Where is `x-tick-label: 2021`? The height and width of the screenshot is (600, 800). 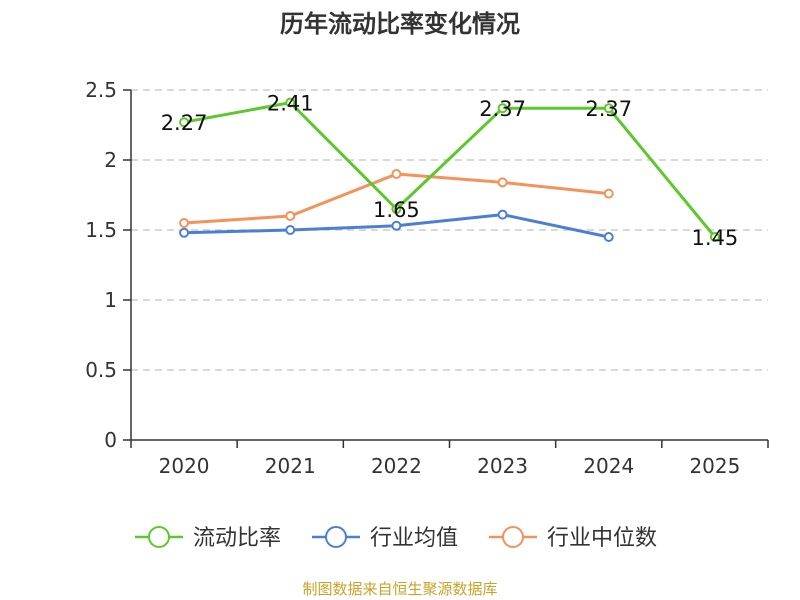
x-tick-label: 2021 is located at coordinates (290, 466).